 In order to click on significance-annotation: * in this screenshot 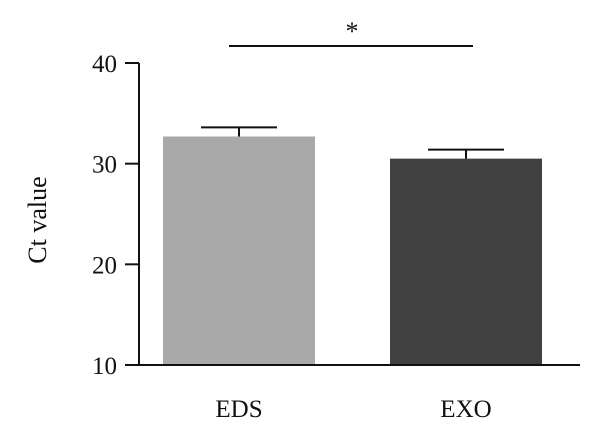, I will do `click(351, 31)`.